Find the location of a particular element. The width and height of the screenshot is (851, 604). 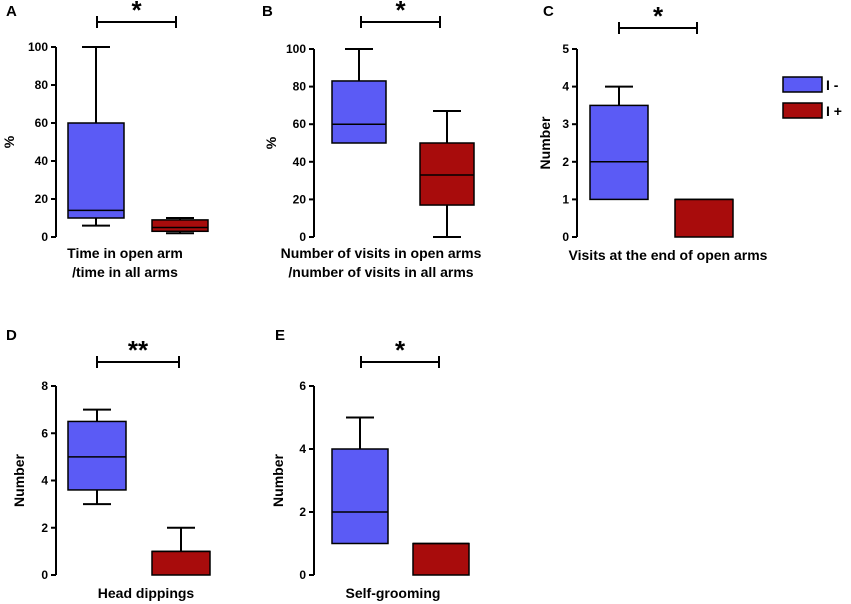

x-axis-label: Time in open arm is located at coordinates (125, 253).